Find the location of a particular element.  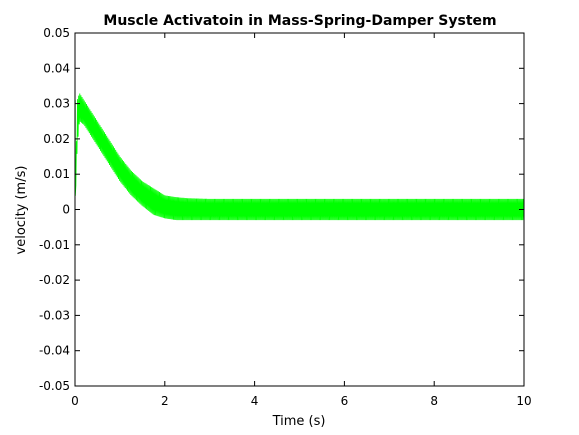

y-tick-label: 0.05 is located at coordinates (56, 33).